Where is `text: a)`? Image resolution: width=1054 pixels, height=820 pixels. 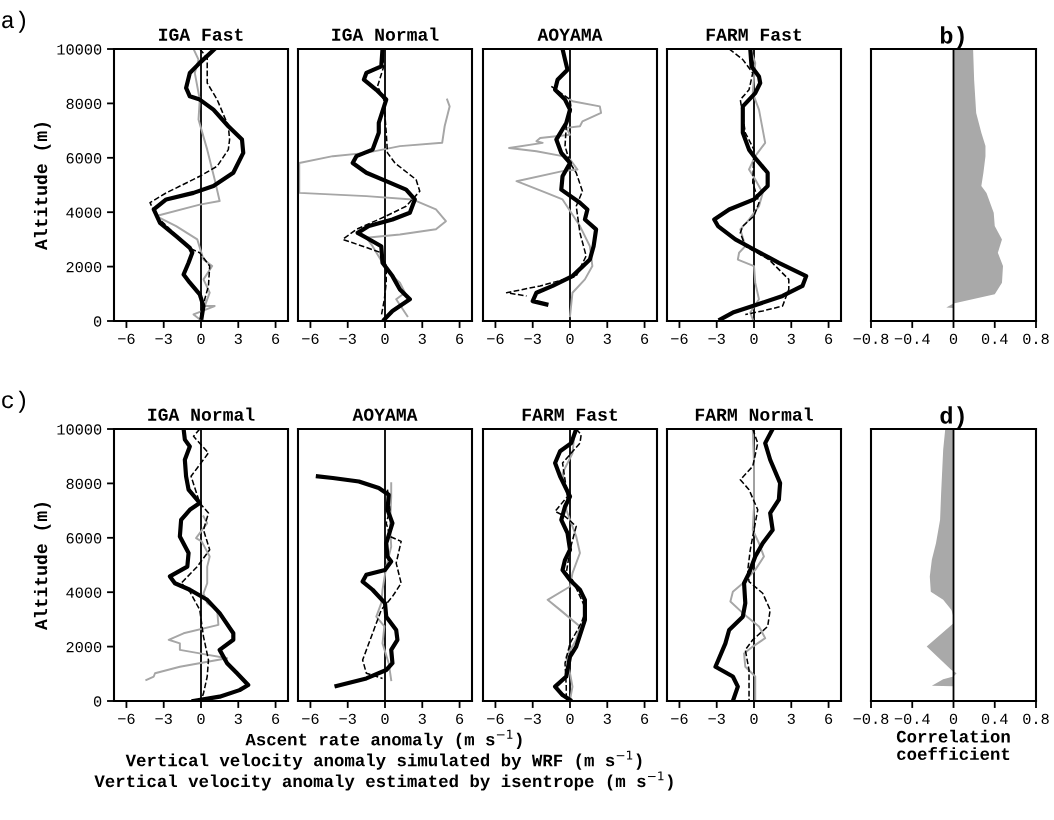 text: a) is located at coordinates (14, 21).